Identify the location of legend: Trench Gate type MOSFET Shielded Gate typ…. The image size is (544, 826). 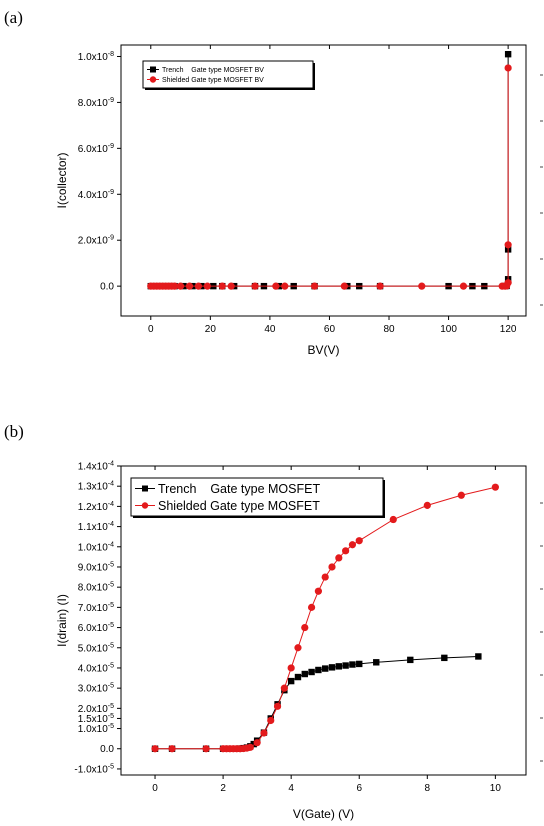
(257, 497).